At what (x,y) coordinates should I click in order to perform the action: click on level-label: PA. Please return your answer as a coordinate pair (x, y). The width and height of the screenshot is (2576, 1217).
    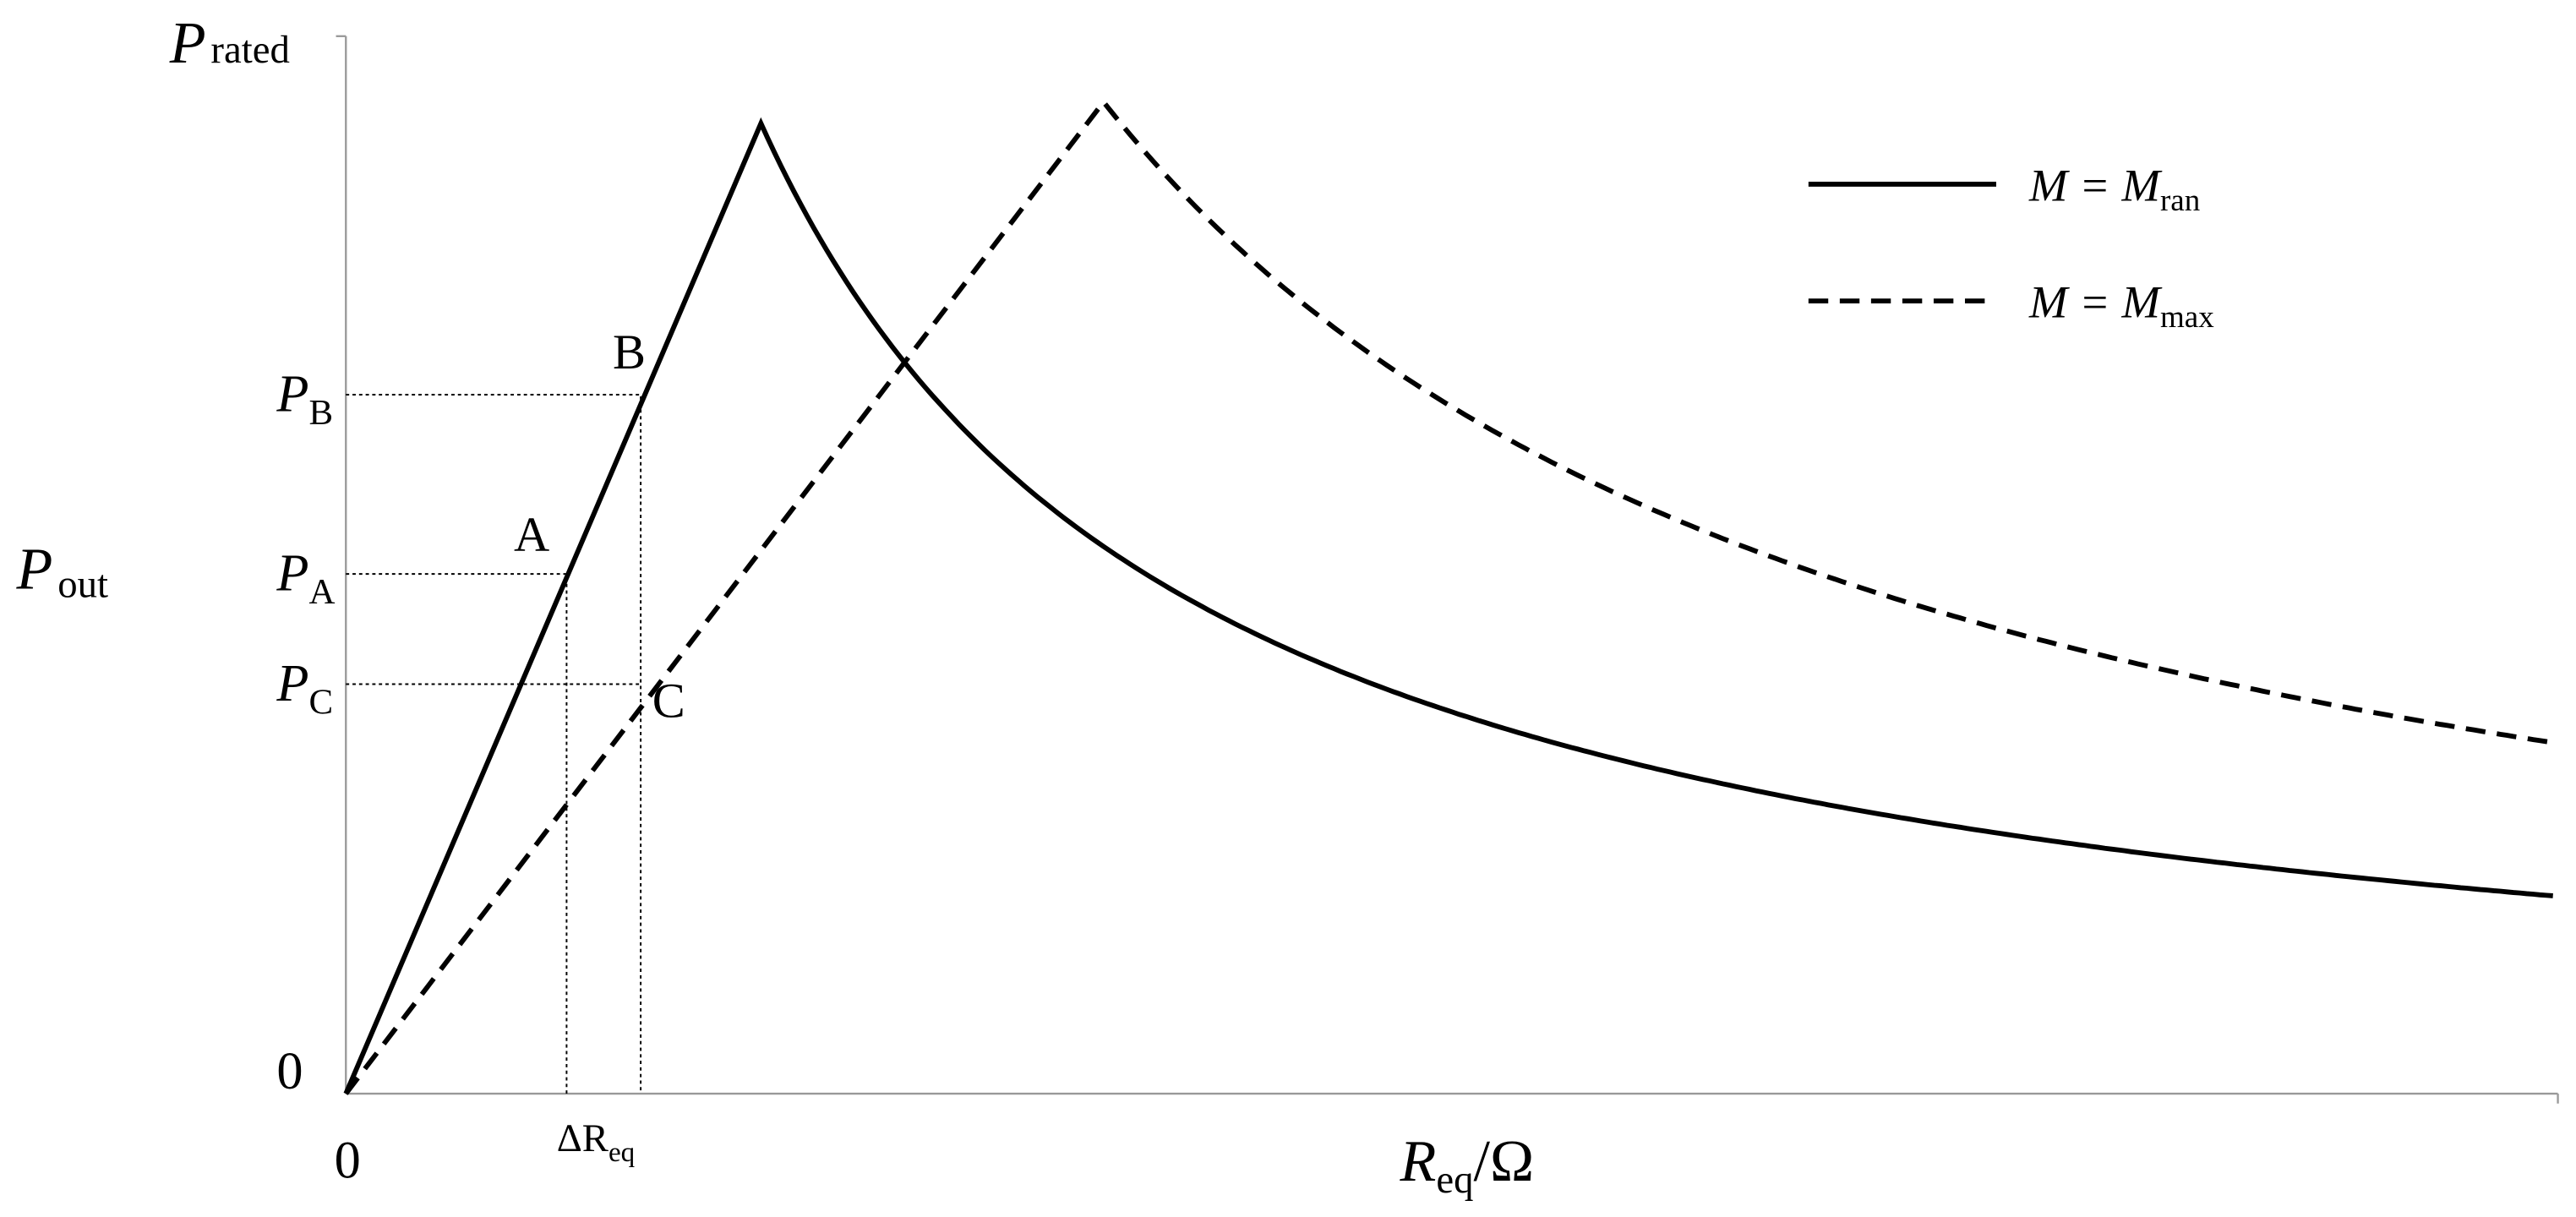
    Looking at the image, I should click on (305, 578).